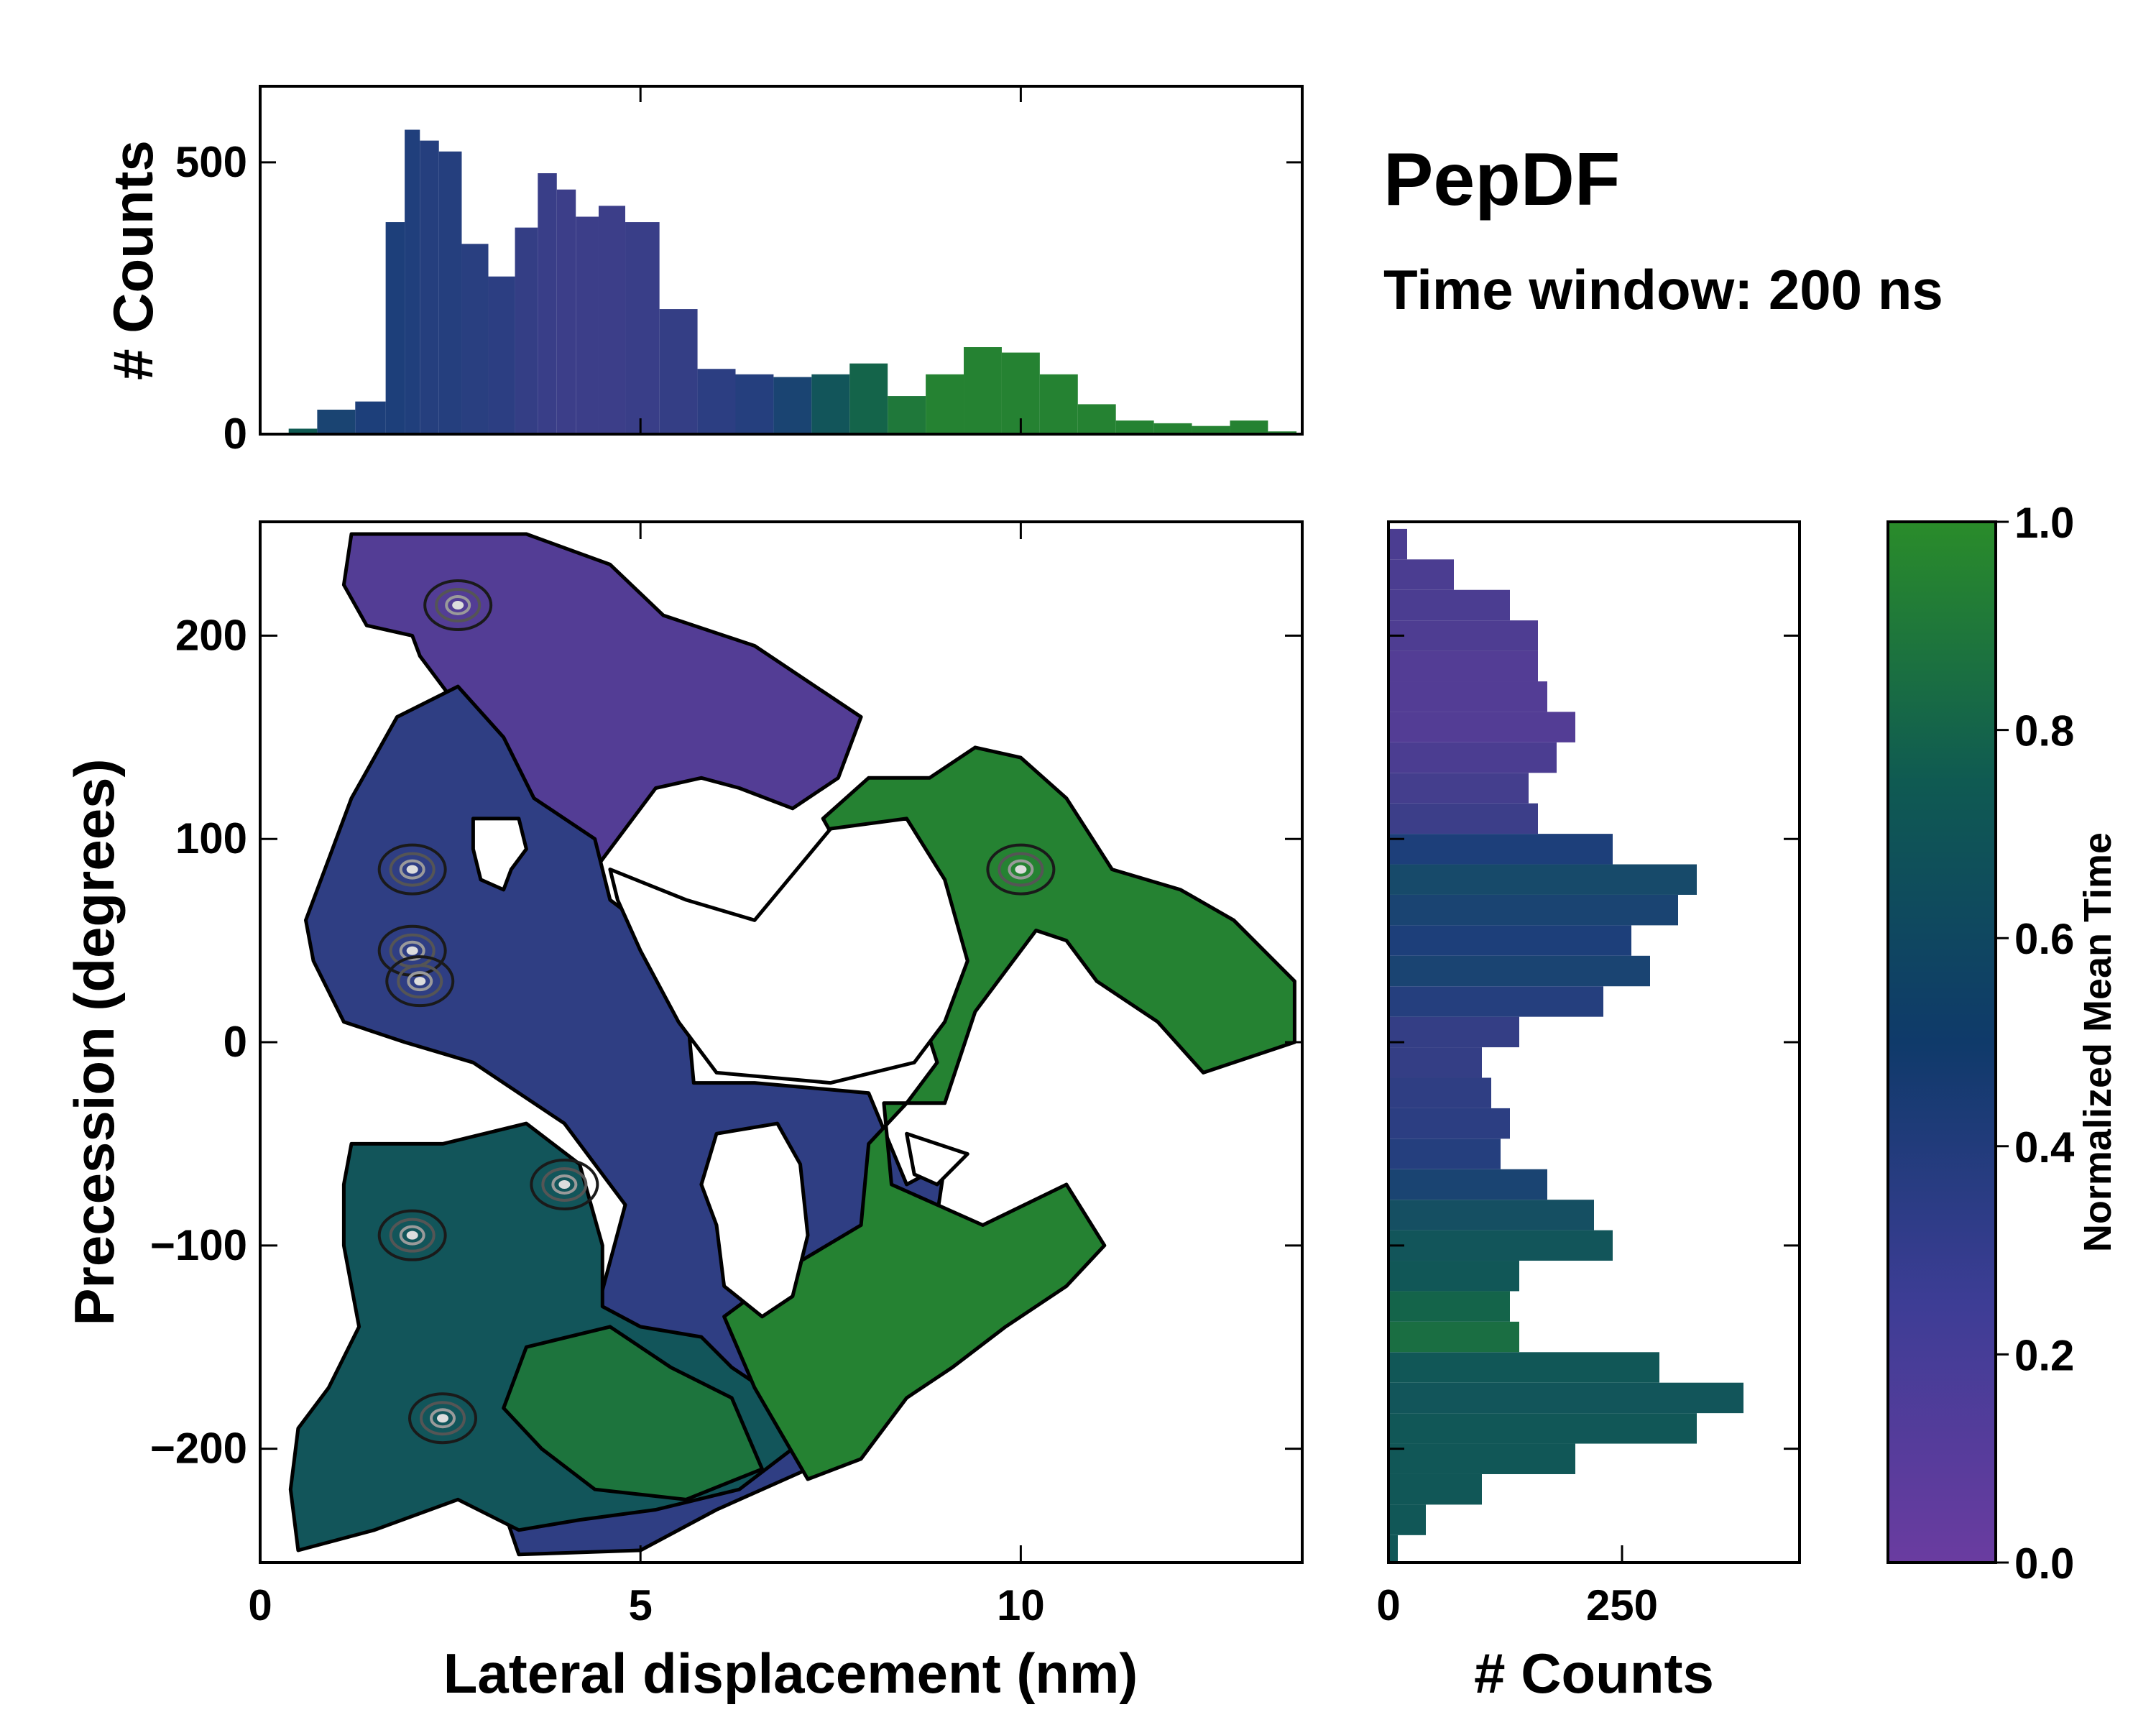  What do you see at coordinates (2044, 523) in the screenshot?
I see `colorbar-tick-label: 1.0` at bounding box center [2044, 523].